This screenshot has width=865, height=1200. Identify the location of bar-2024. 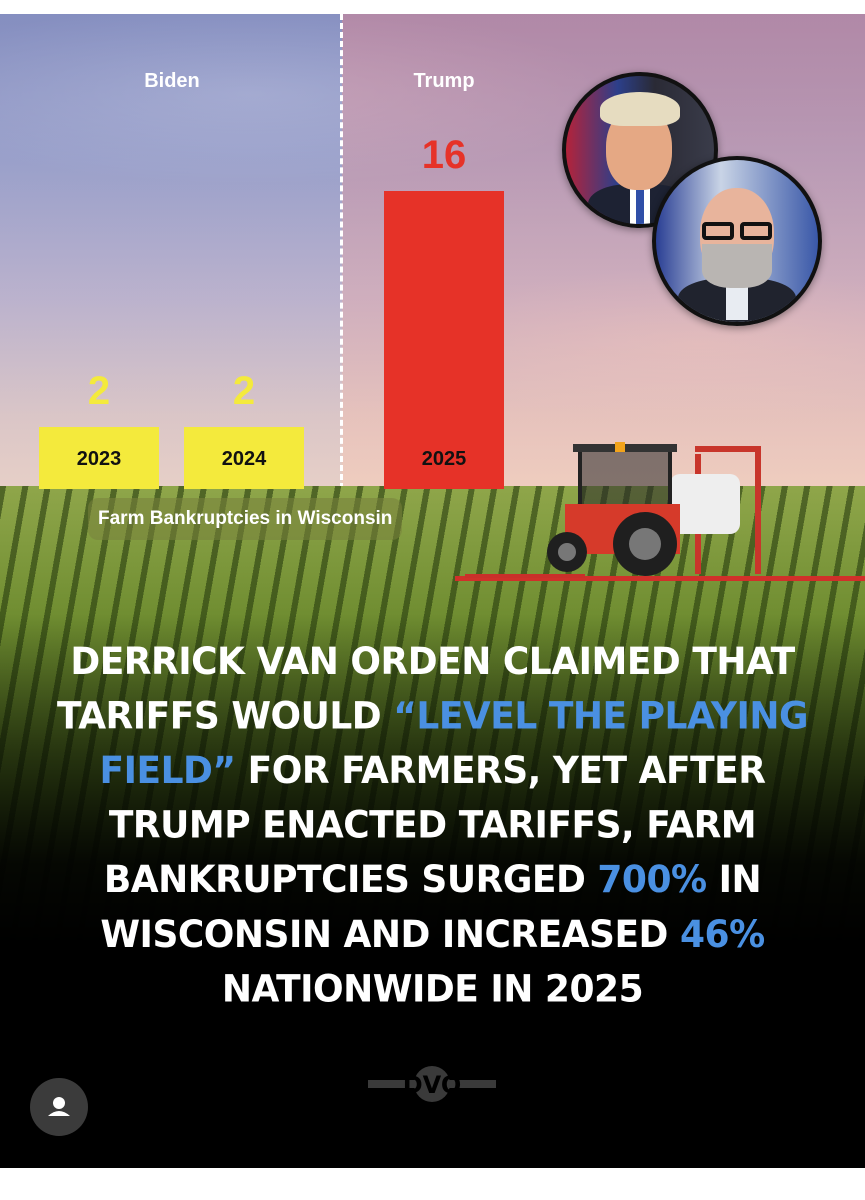
(244, 458).